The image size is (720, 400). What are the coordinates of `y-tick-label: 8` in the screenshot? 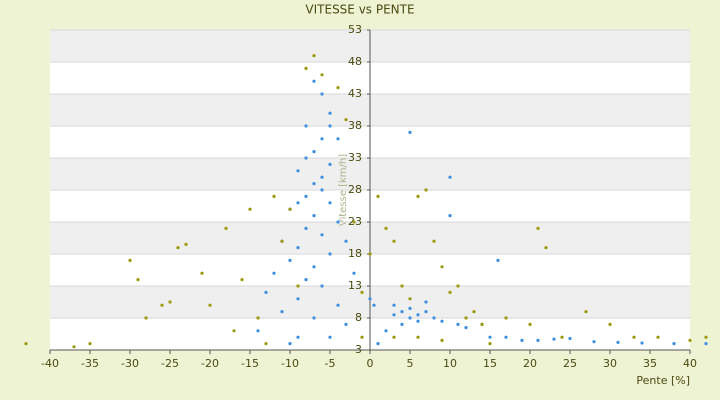 It's located at (358, 317).